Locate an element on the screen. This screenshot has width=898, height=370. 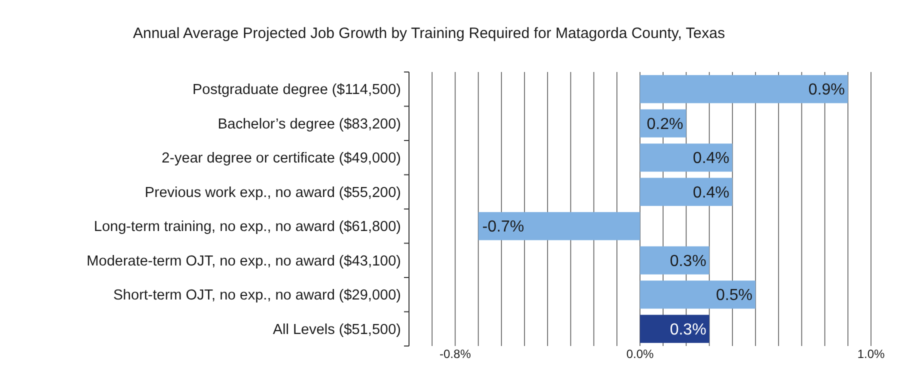
y-tick-label: Short-term OJT, no exp., no award ($29,000) is located at coordinates (257, 296).